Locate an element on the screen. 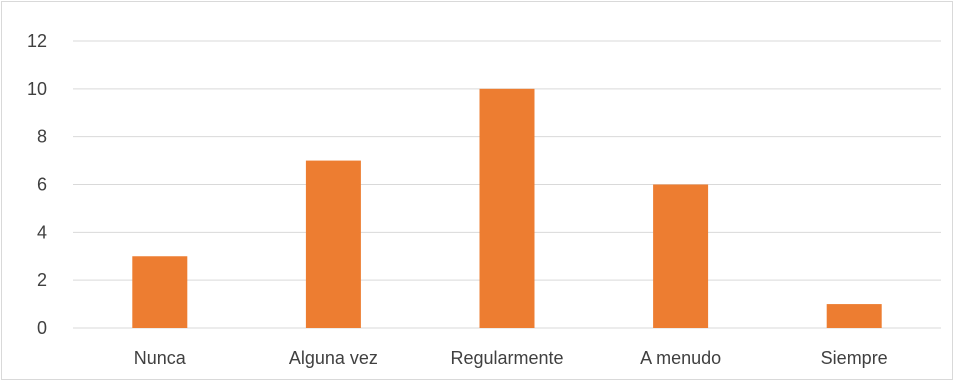 The width and height of the screenshot is (956, 383). x-category-label: Regularmente is located at coordinates (506, 358).